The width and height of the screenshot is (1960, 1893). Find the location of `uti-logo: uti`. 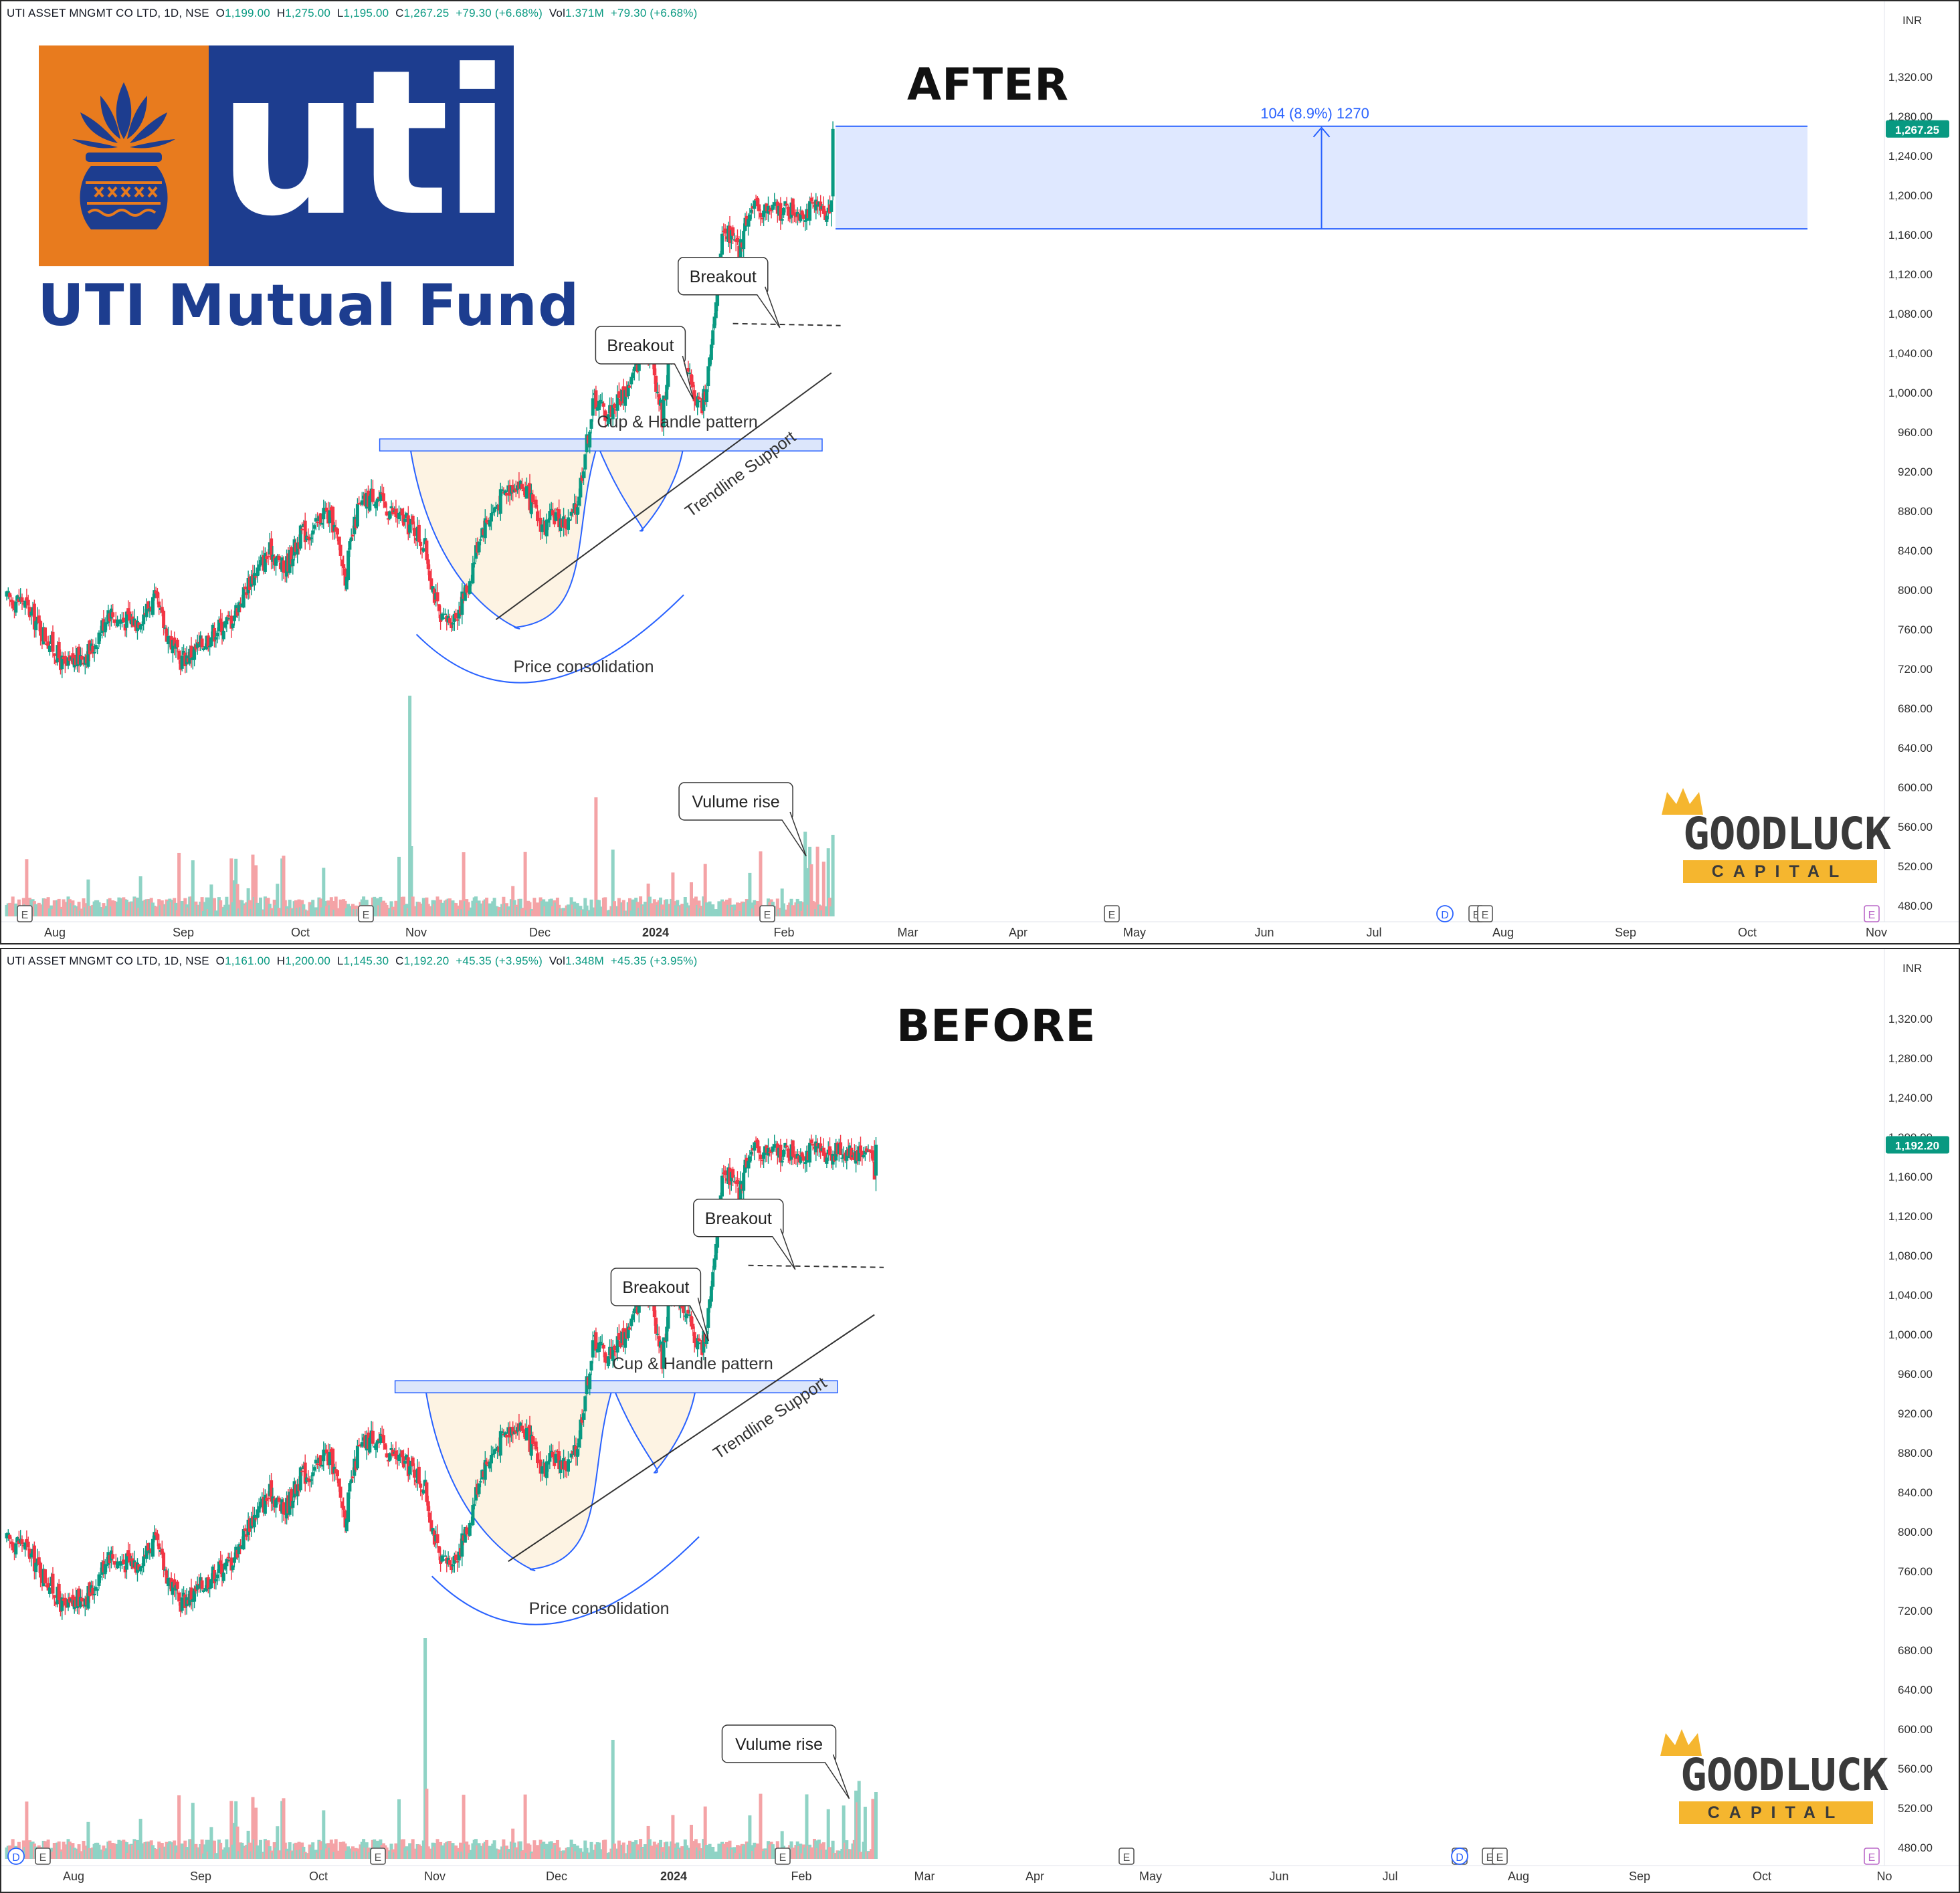

uti-logo: uti is located at coordinates (276, 149).